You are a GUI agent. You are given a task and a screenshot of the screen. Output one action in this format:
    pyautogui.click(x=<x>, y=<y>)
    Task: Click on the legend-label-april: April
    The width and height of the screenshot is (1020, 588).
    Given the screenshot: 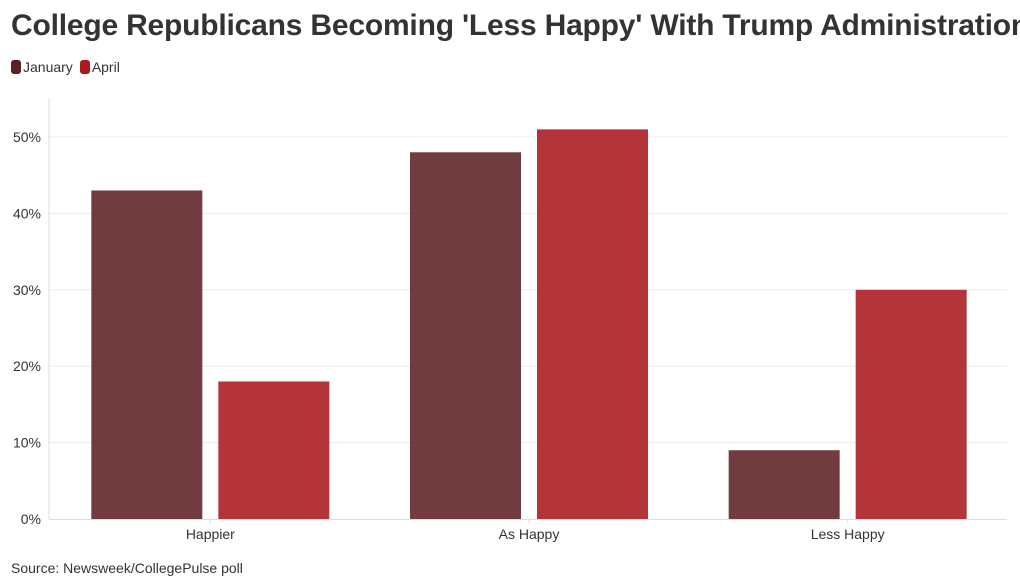 What is the action you would take?
    pyautogui.click(x=105, y=67)
    